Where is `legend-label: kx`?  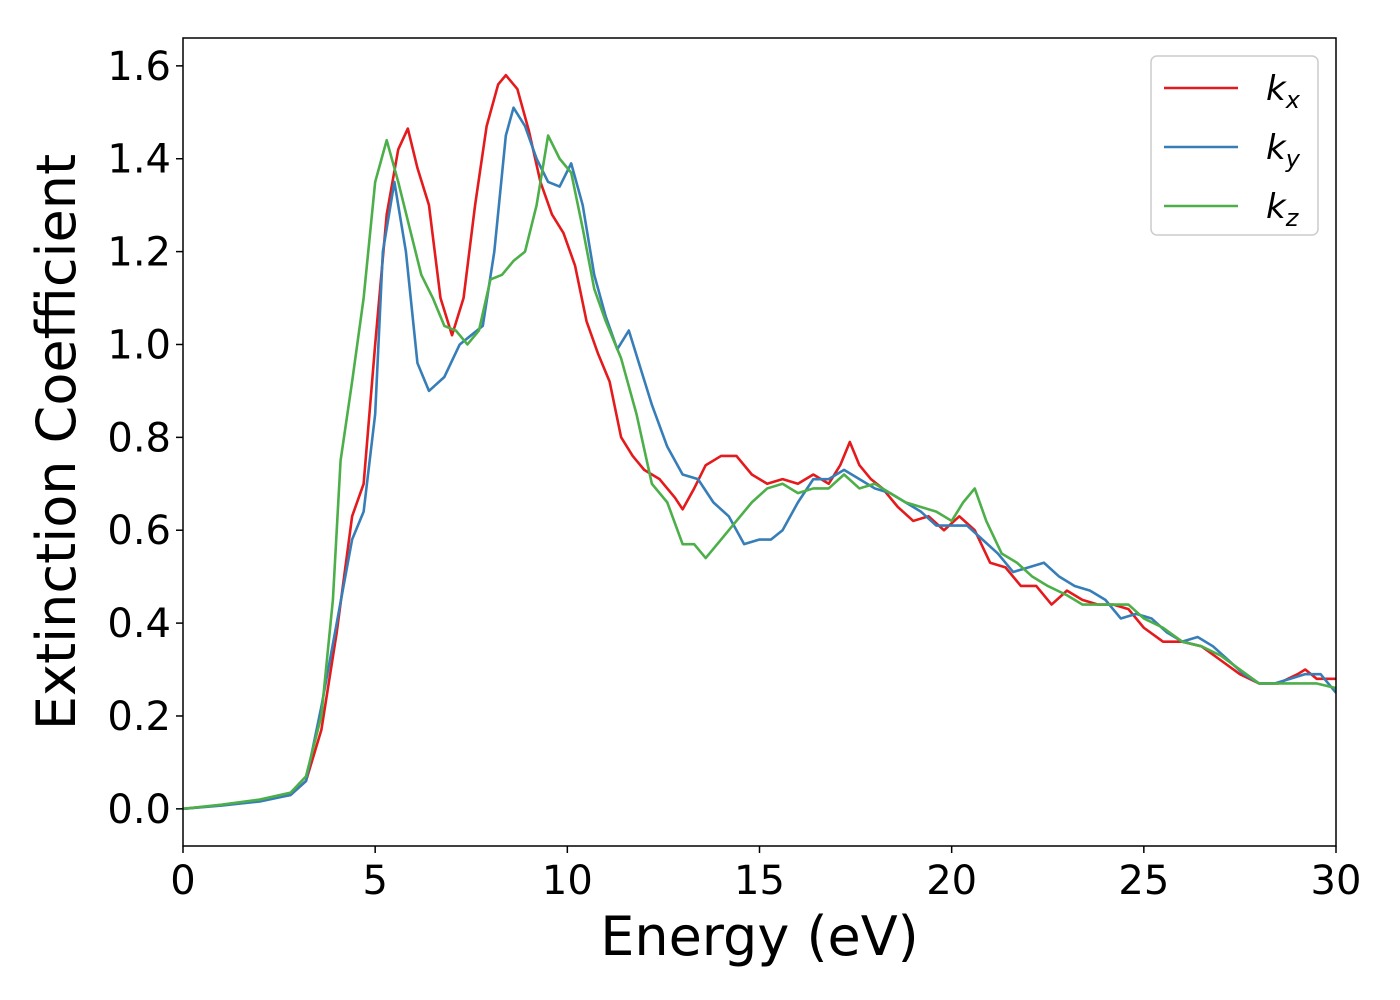 legend-label: kx is located at coordinates (1283, 91).